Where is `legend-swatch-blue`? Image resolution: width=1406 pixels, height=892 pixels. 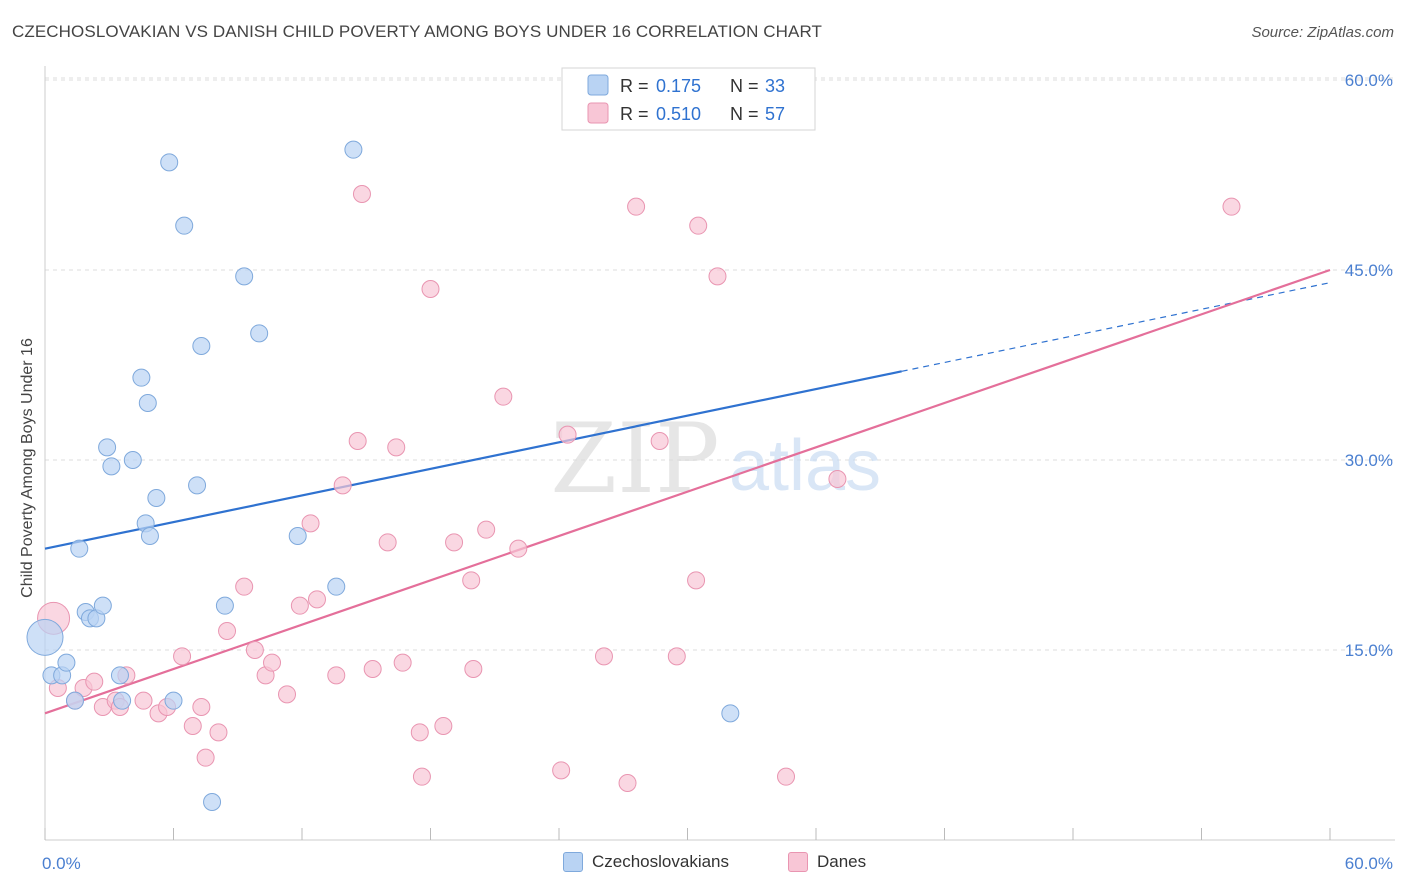
legend-swatch-blue is located at coordinates (573, 862).